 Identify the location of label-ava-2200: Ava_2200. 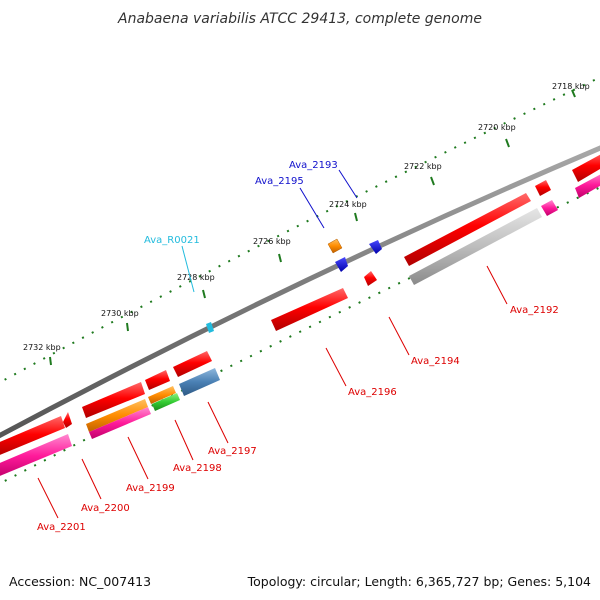
(105, 508).